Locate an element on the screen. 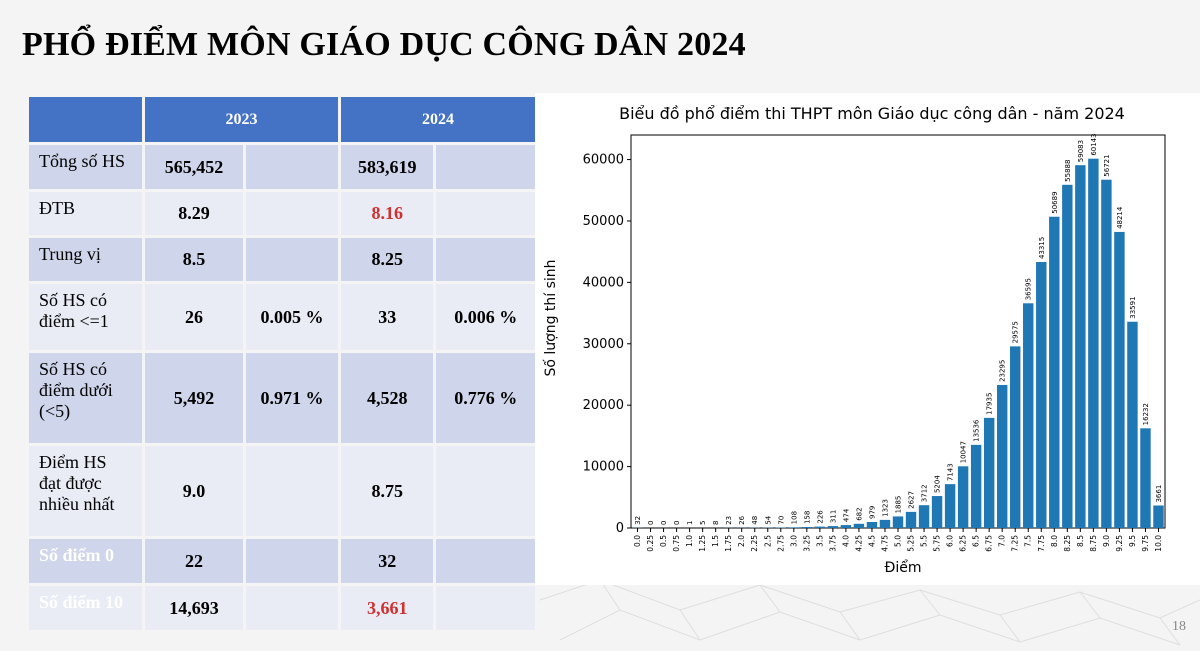 Image resolution: width=1200 pixels, height=651 pixels. percent-2024: 0.006 % is located at coordinates (485, 317).